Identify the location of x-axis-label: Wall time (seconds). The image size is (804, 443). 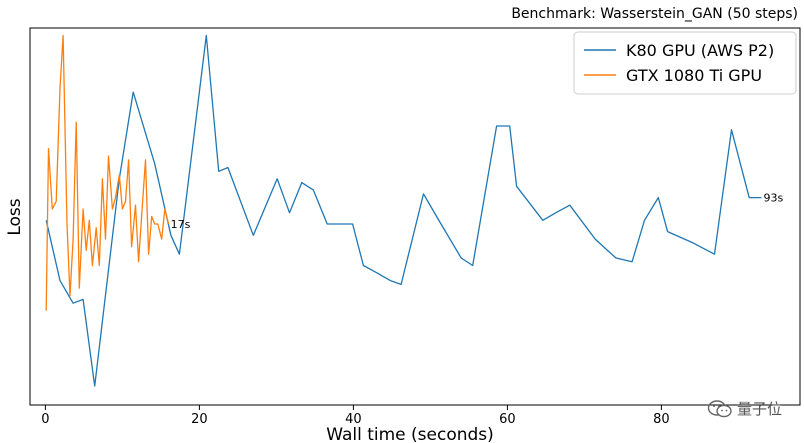
(410, 434).